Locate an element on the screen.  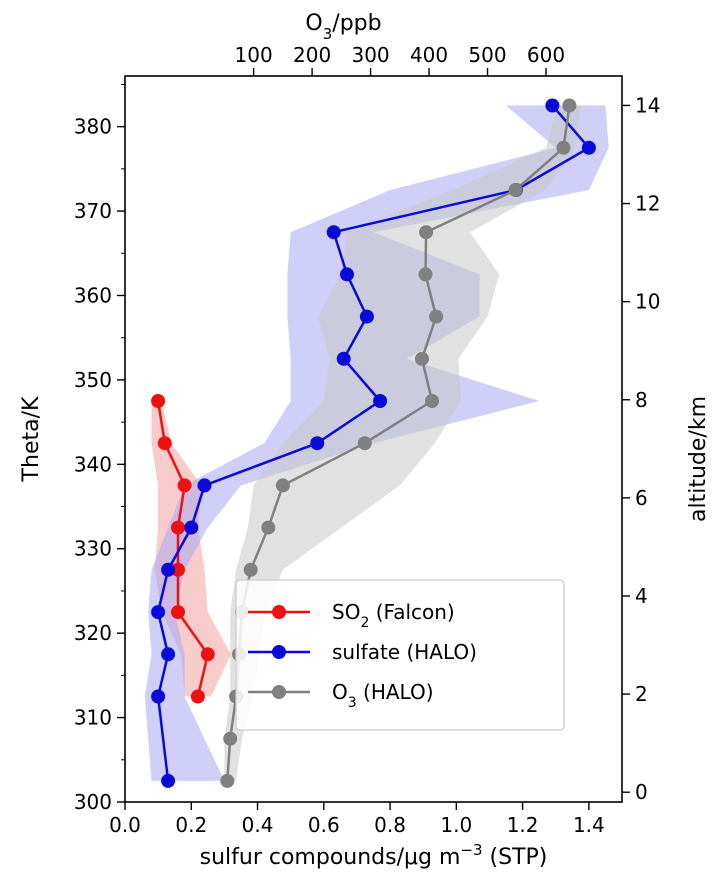
left-tick-label: 320 is located at coordinates (93, 633).